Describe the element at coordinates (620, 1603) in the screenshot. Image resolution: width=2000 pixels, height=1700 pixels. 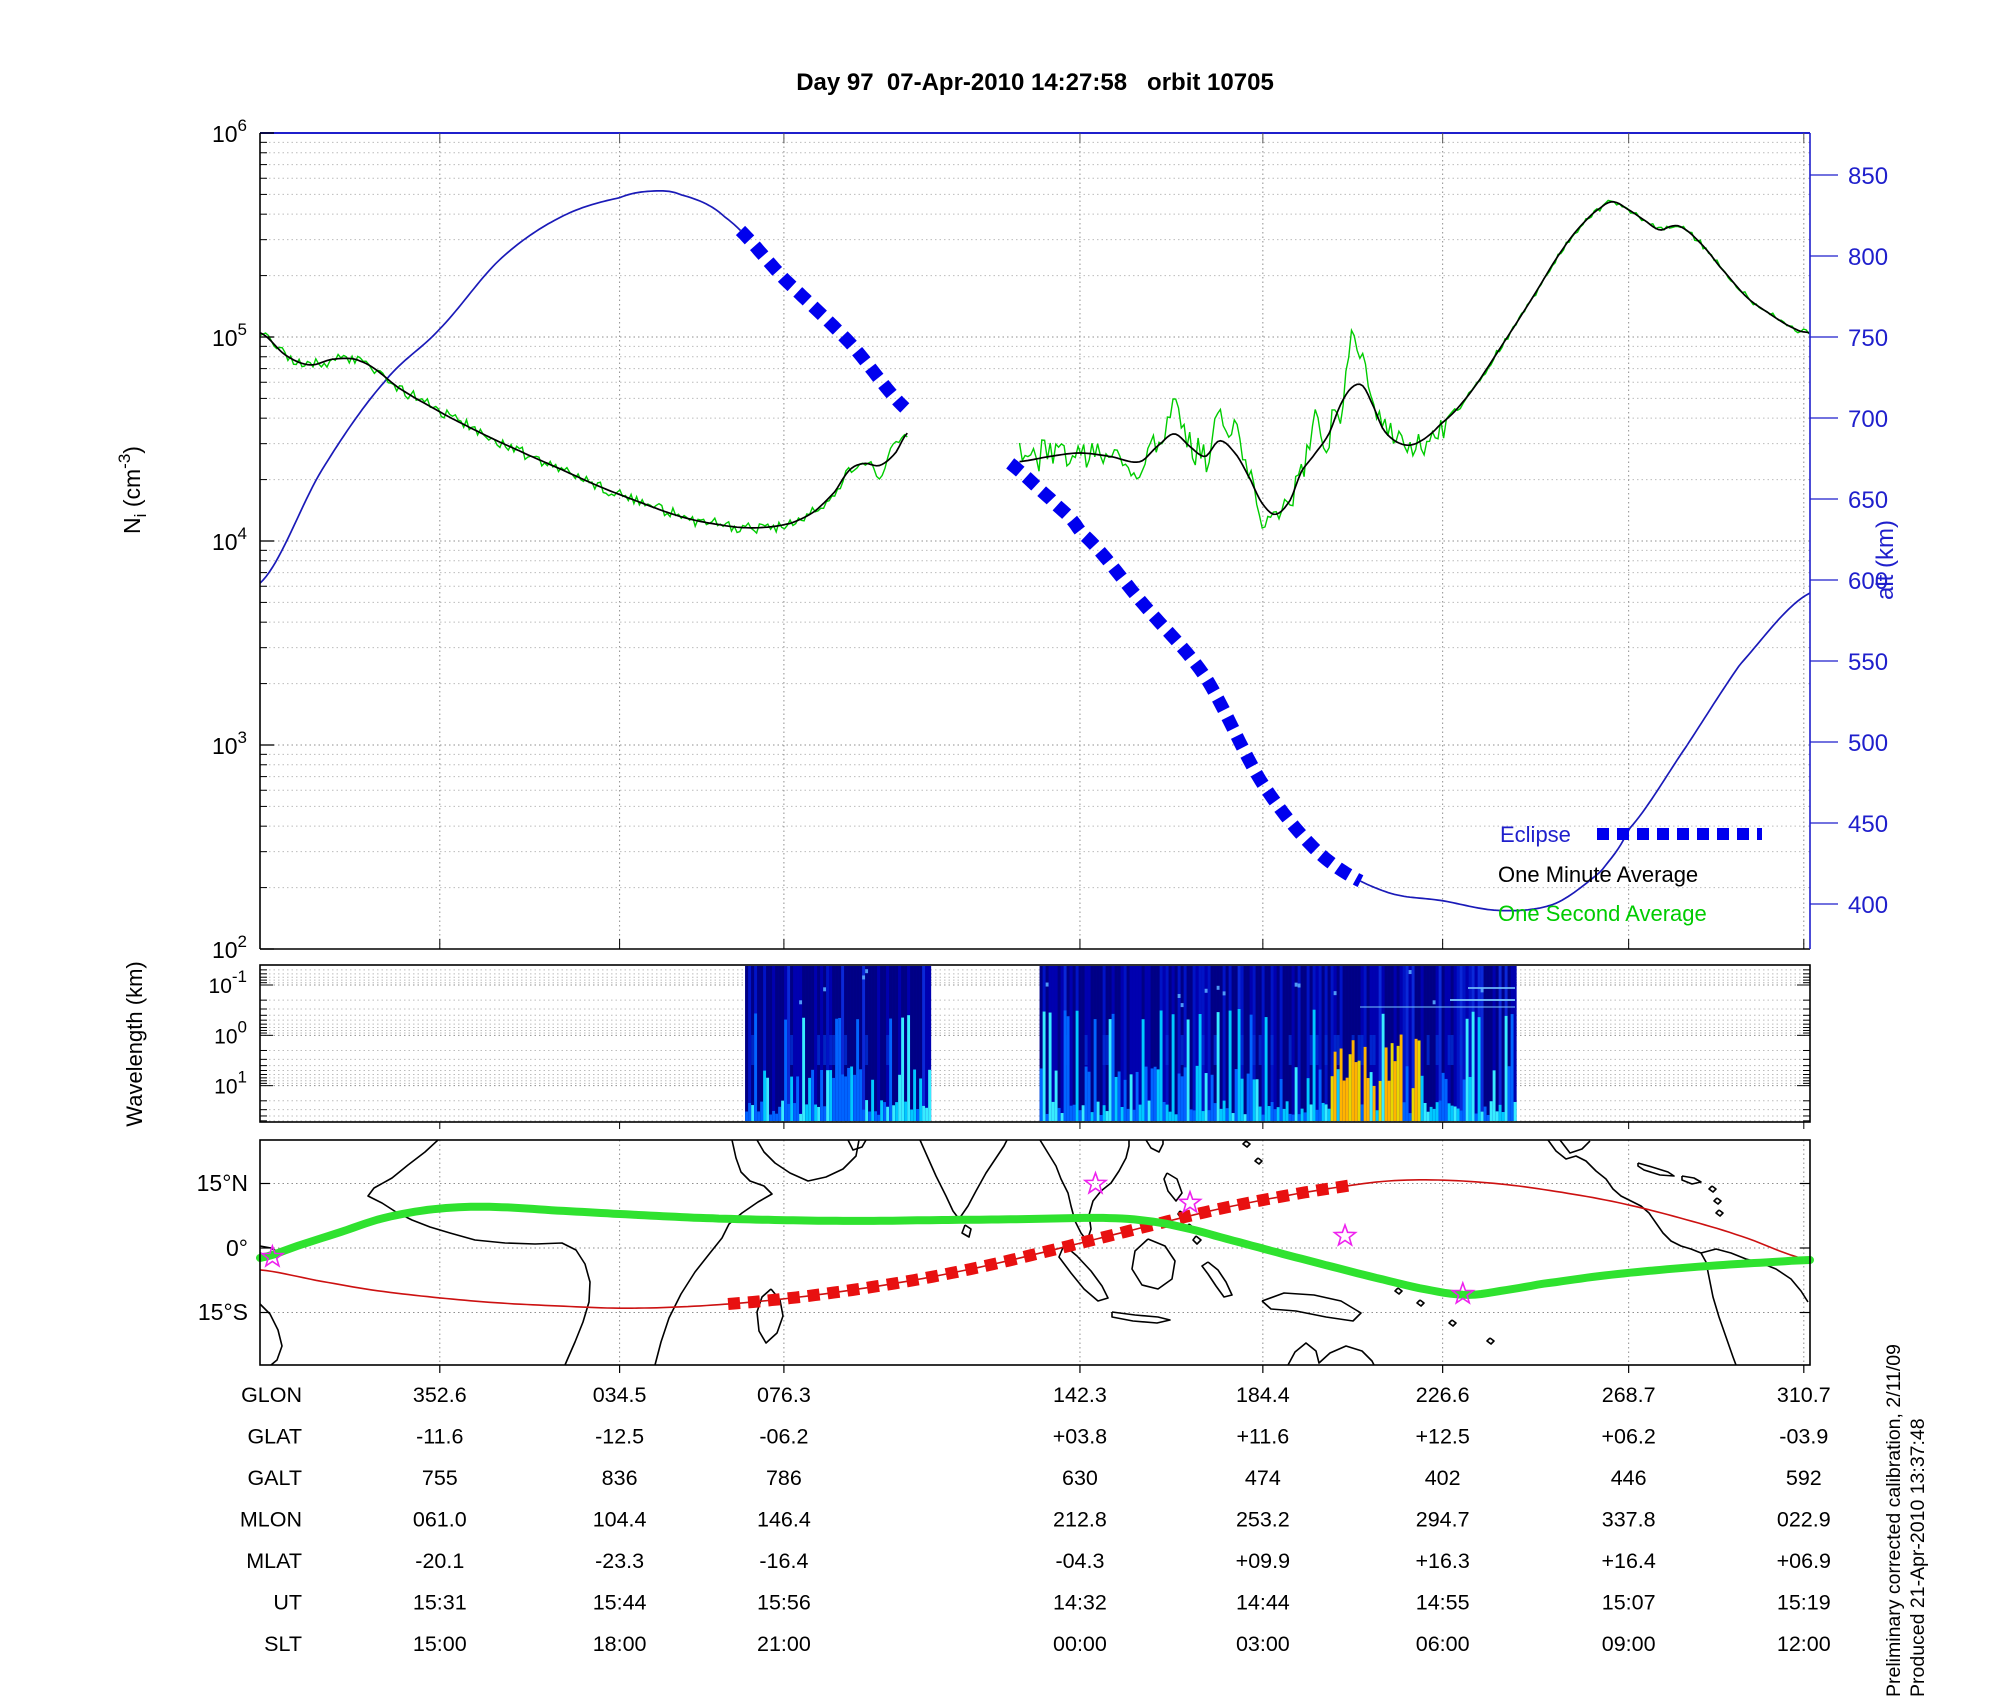
I see `table-cell: 15:44` at that location.